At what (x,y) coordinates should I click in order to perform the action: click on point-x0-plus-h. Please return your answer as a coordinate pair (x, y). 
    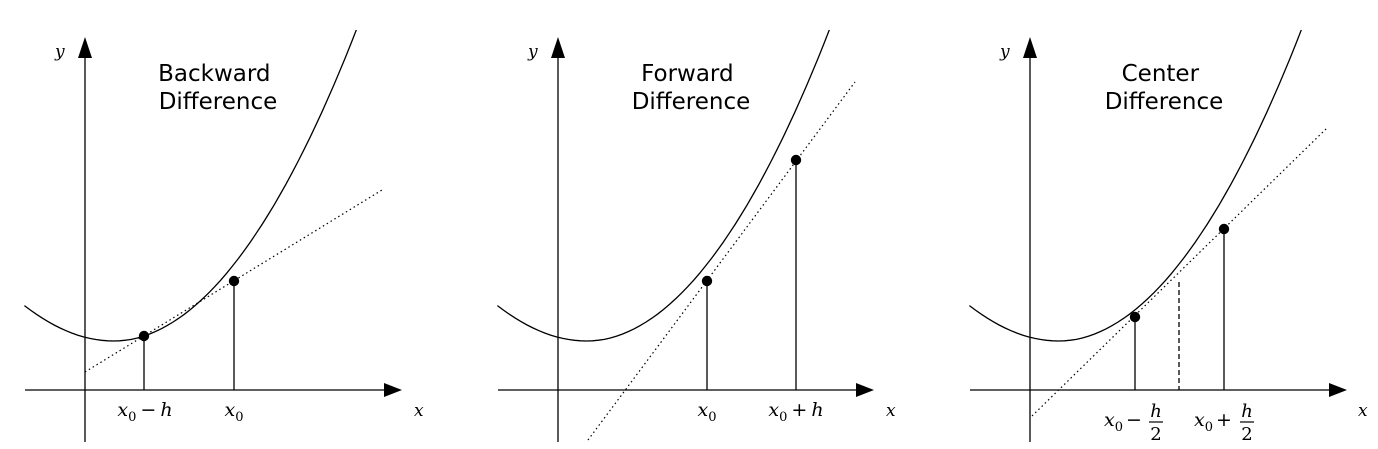
    Looking at the image, I should click on (796, 160).